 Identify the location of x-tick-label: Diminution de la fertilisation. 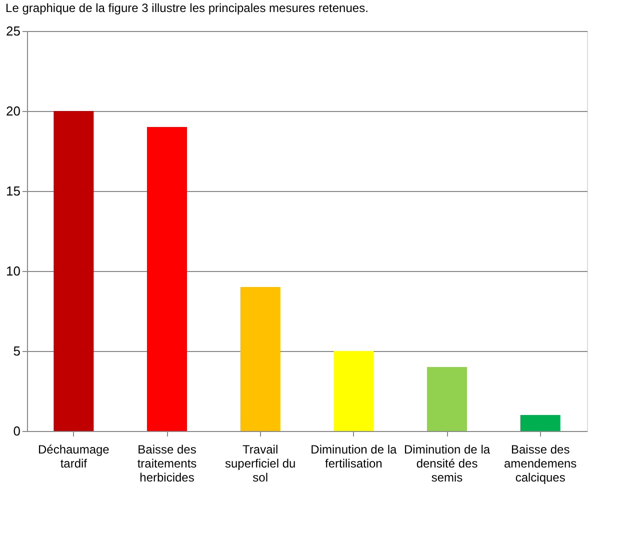
(354, 456).